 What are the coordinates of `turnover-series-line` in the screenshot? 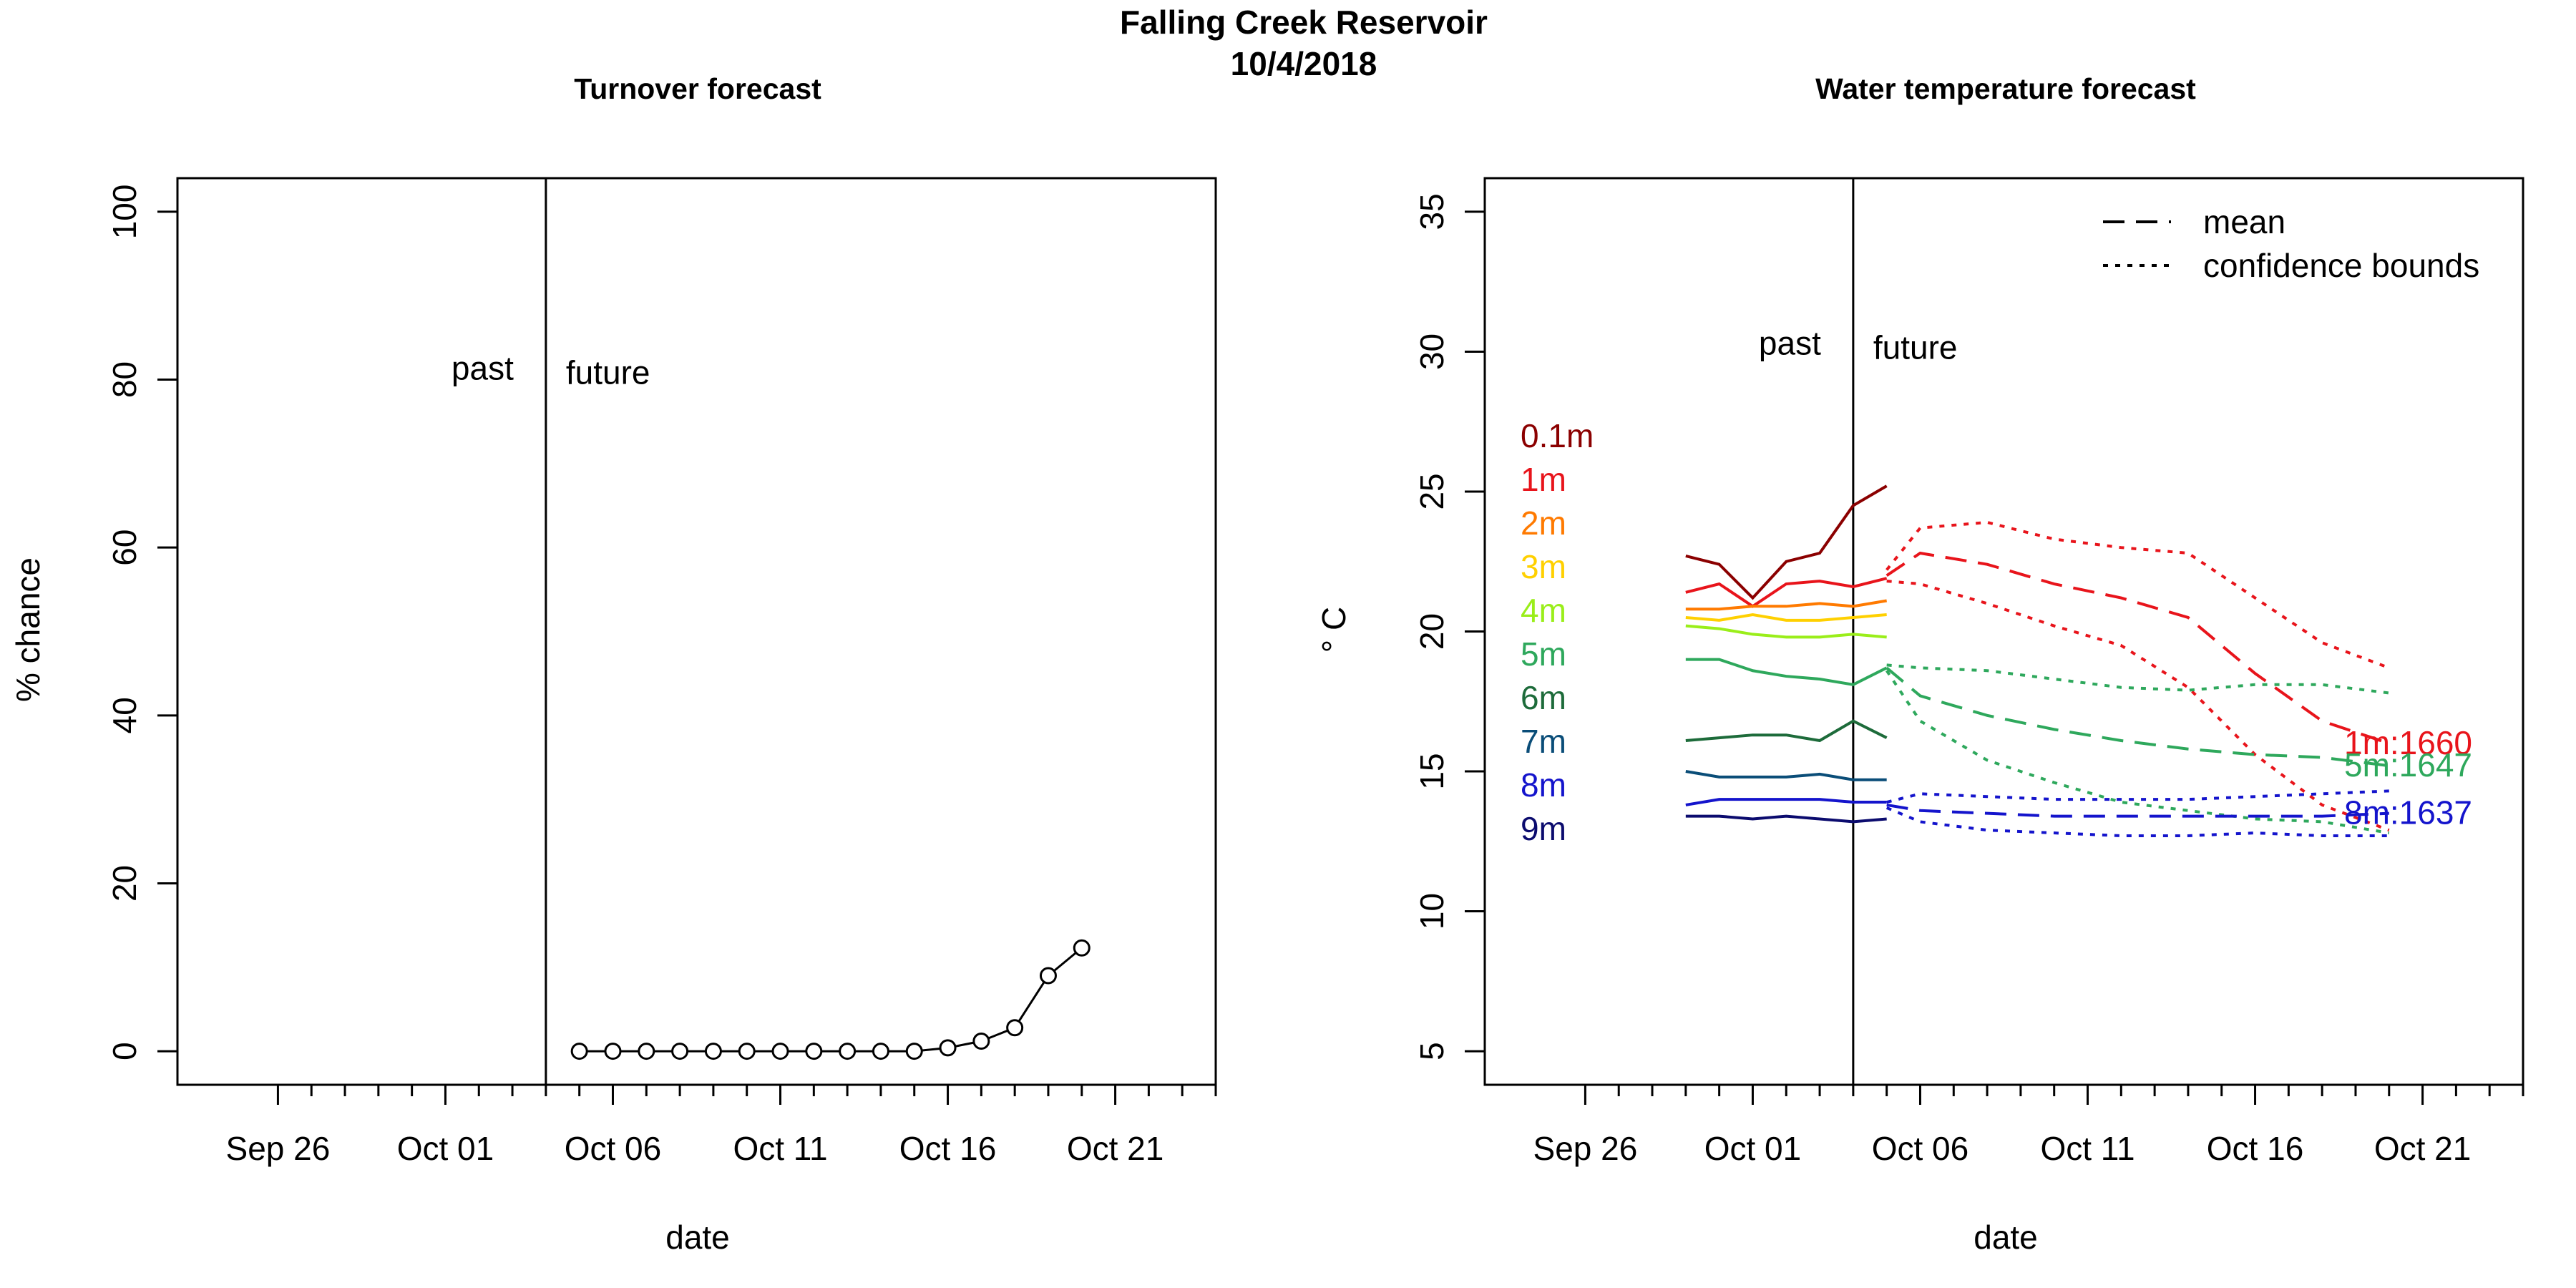 It's located at (831, 1000).